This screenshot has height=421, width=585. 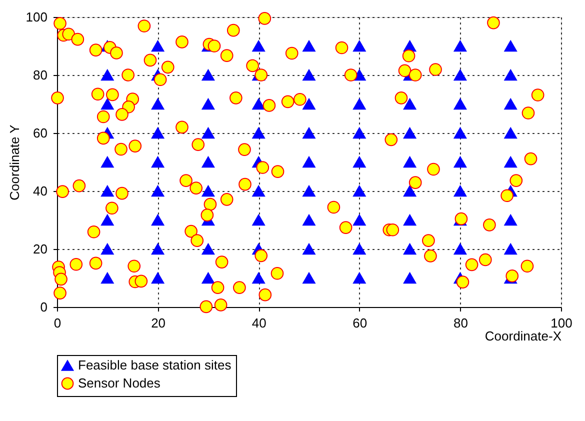 I want to click on y-tick-label: 100, so click(x=37, y=17).